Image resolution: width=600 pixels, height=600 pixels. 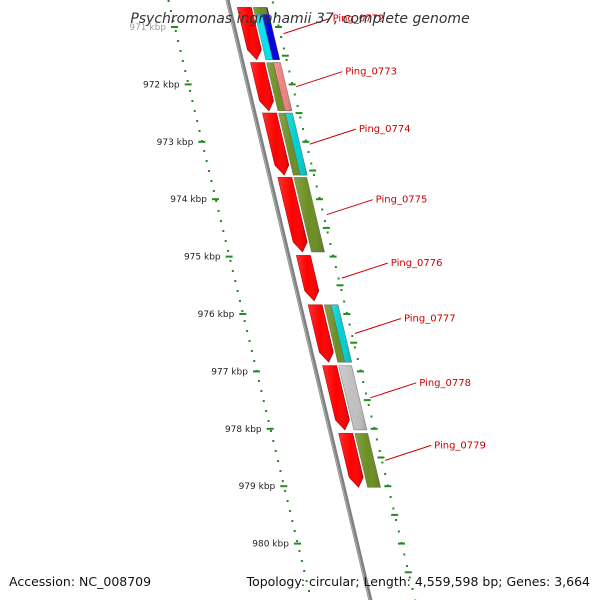 I want to click on topology-label: Topology:, so click(x=276, y=581).